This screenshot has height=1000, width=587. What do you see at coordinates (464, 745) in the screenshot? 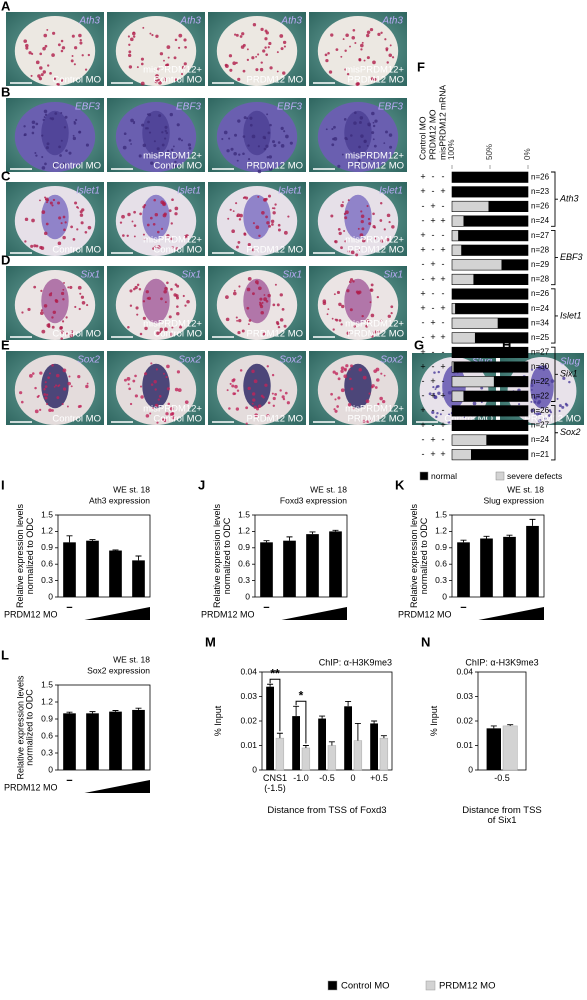
I see `y-tick-label: 0.01` at bounding box center [464, 745].